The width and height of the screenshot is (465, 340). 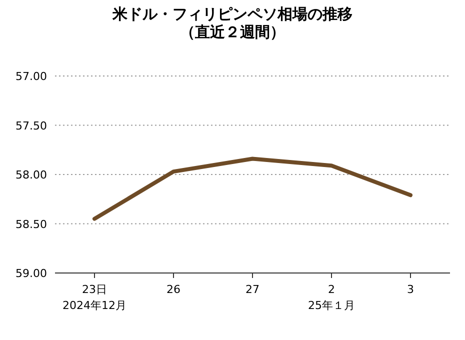 I want to click on y-tick-label: 58.50, so click(x=31, y=224).